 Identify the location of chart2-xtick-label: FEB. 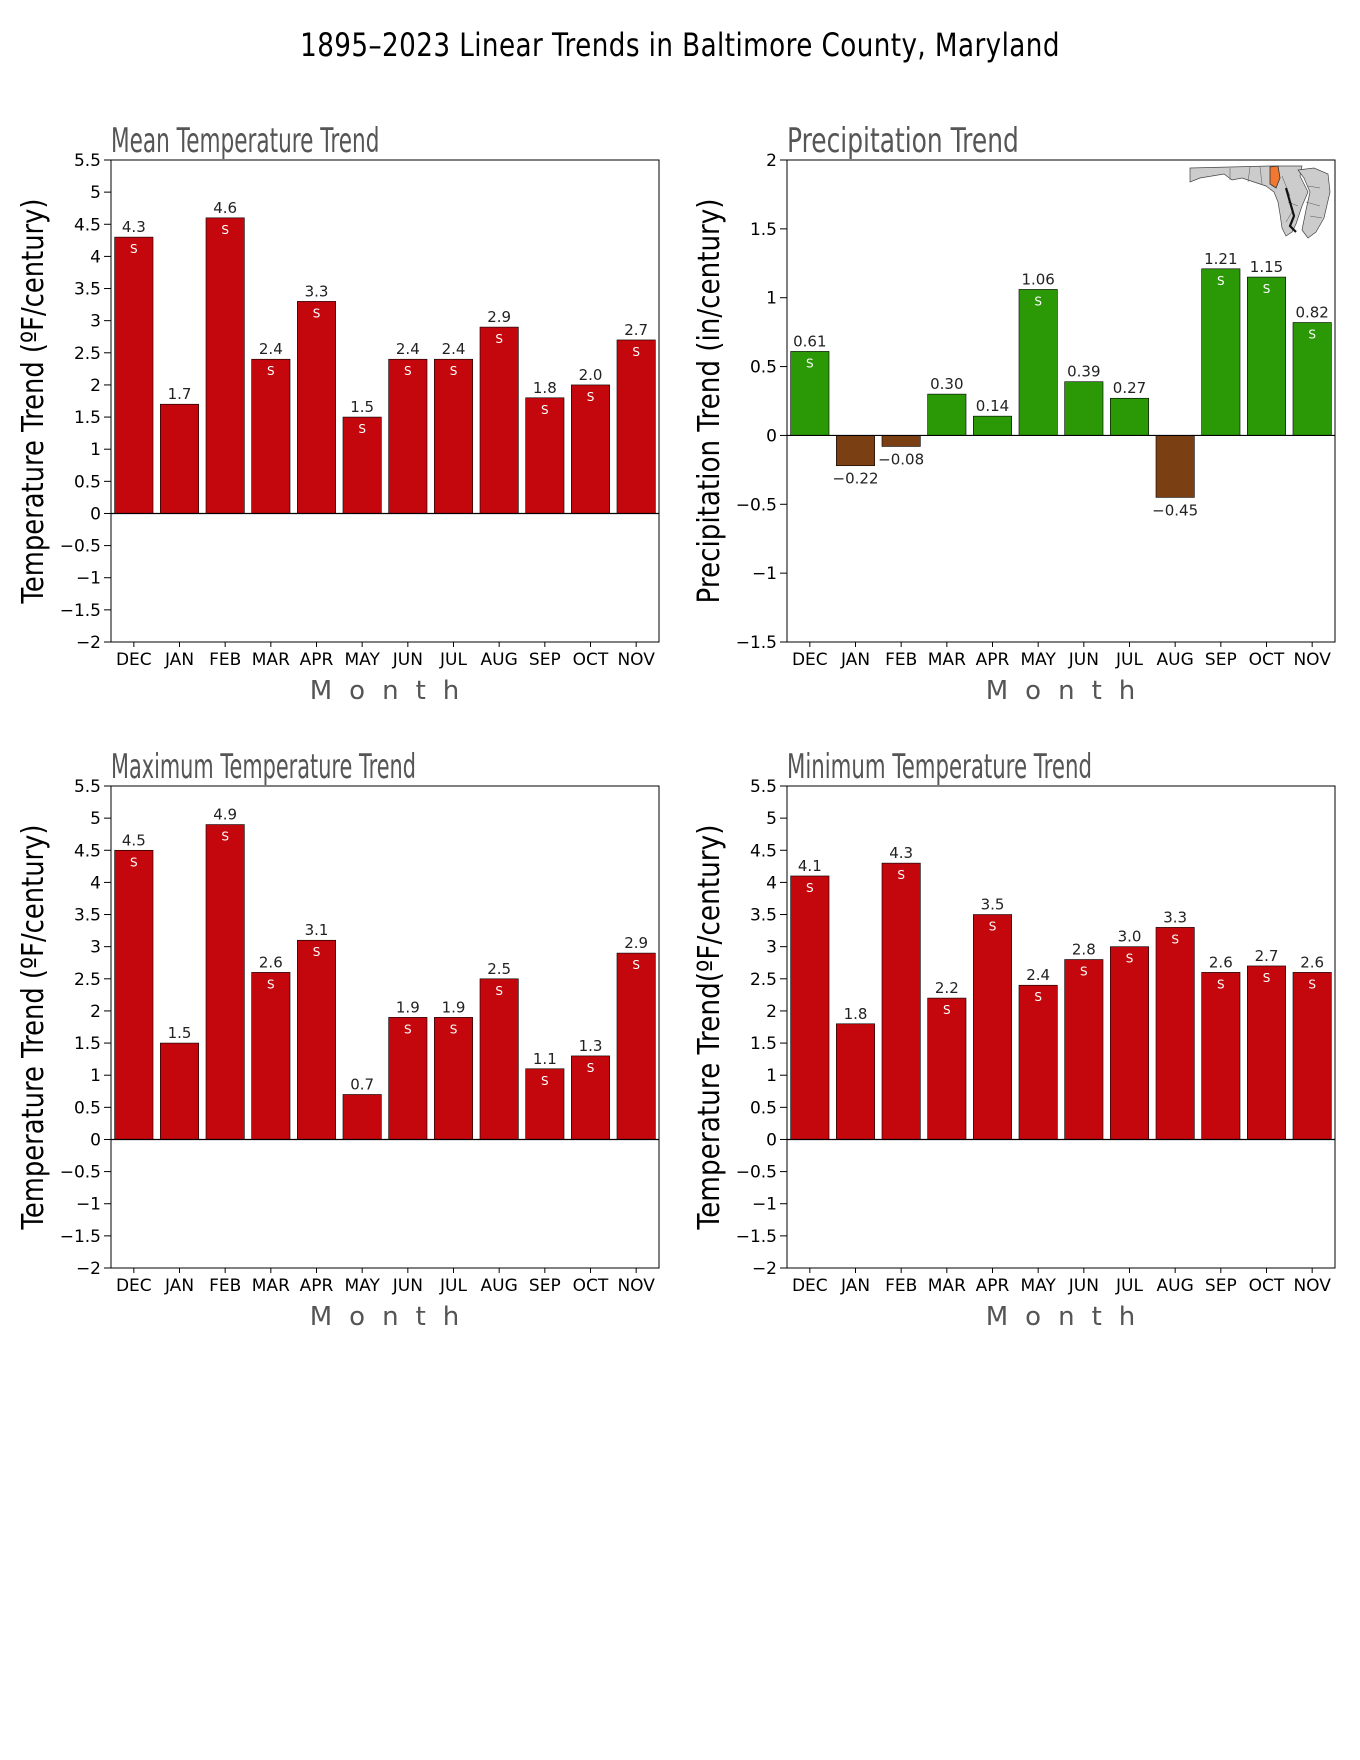
(225, 1286).